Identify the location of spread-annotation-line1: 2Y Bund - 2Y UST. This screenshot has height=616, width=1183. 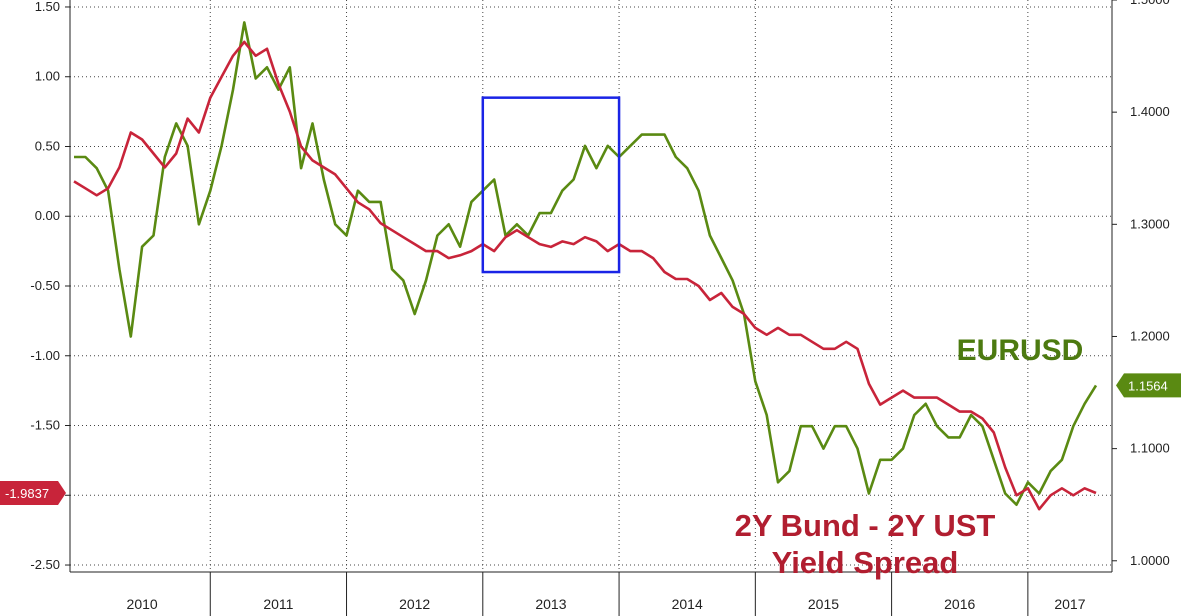
(865, 525).